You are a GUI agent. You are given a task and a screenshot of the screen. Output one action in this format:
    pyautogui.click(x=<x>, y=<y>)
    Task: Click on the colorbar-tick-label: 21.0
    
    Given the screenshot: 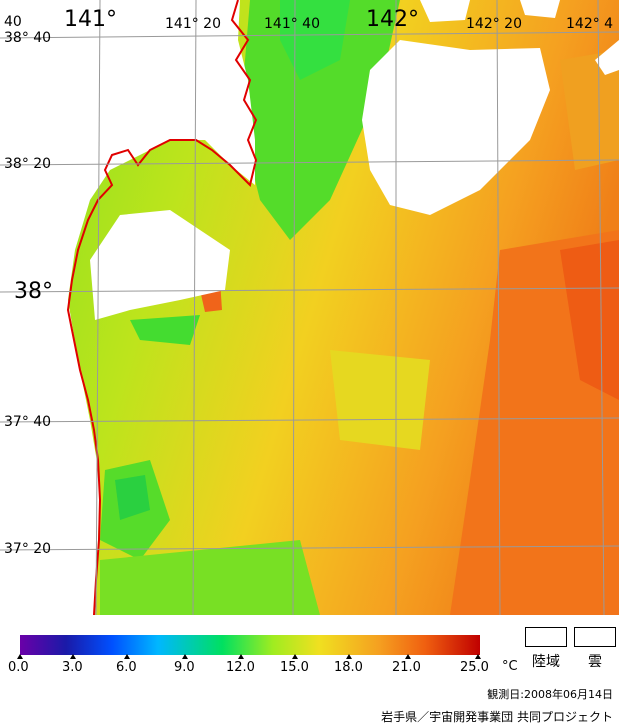 What is the action you would take?
    pyautogui.click(x=406, y=667)
    